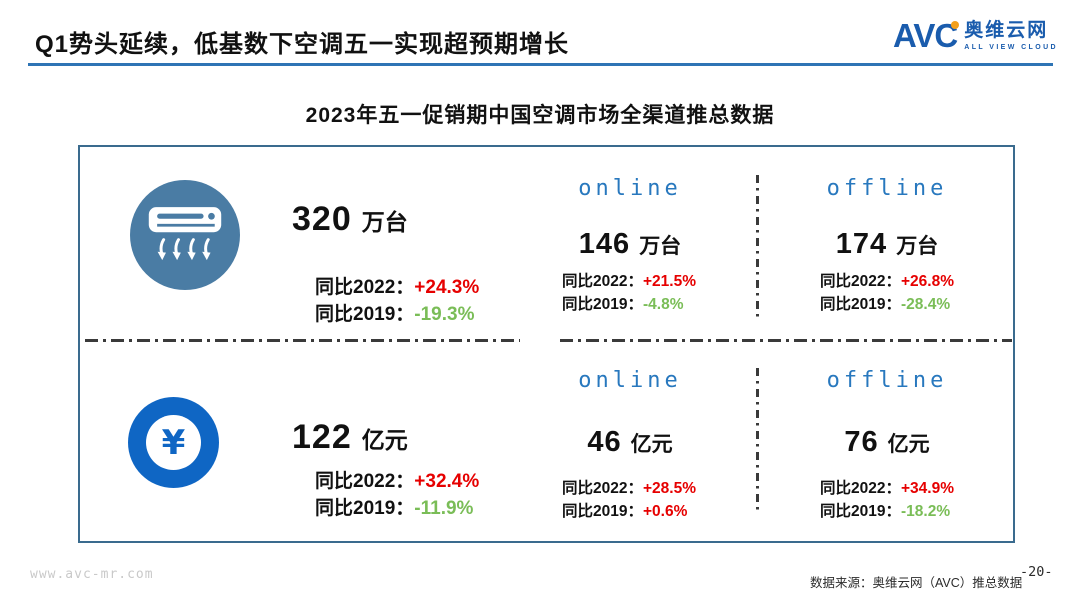 The height and width of the screenshot is (608, 1080). I want to click on volume-offline-label: offline, so click(887, 188).